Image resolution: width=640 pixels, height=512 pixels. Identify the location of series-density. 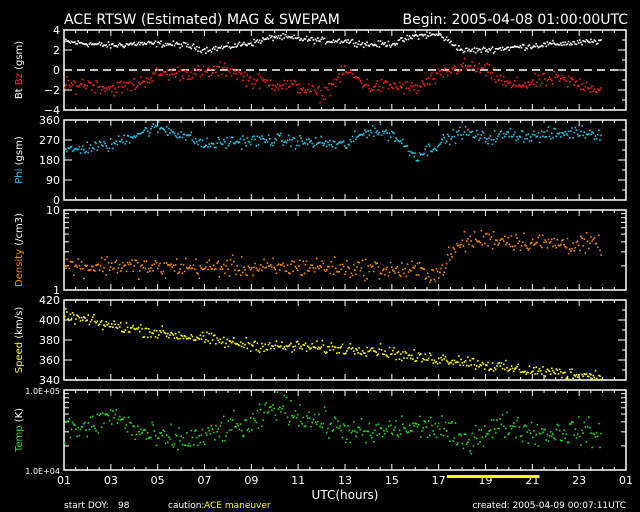
(333, 256).